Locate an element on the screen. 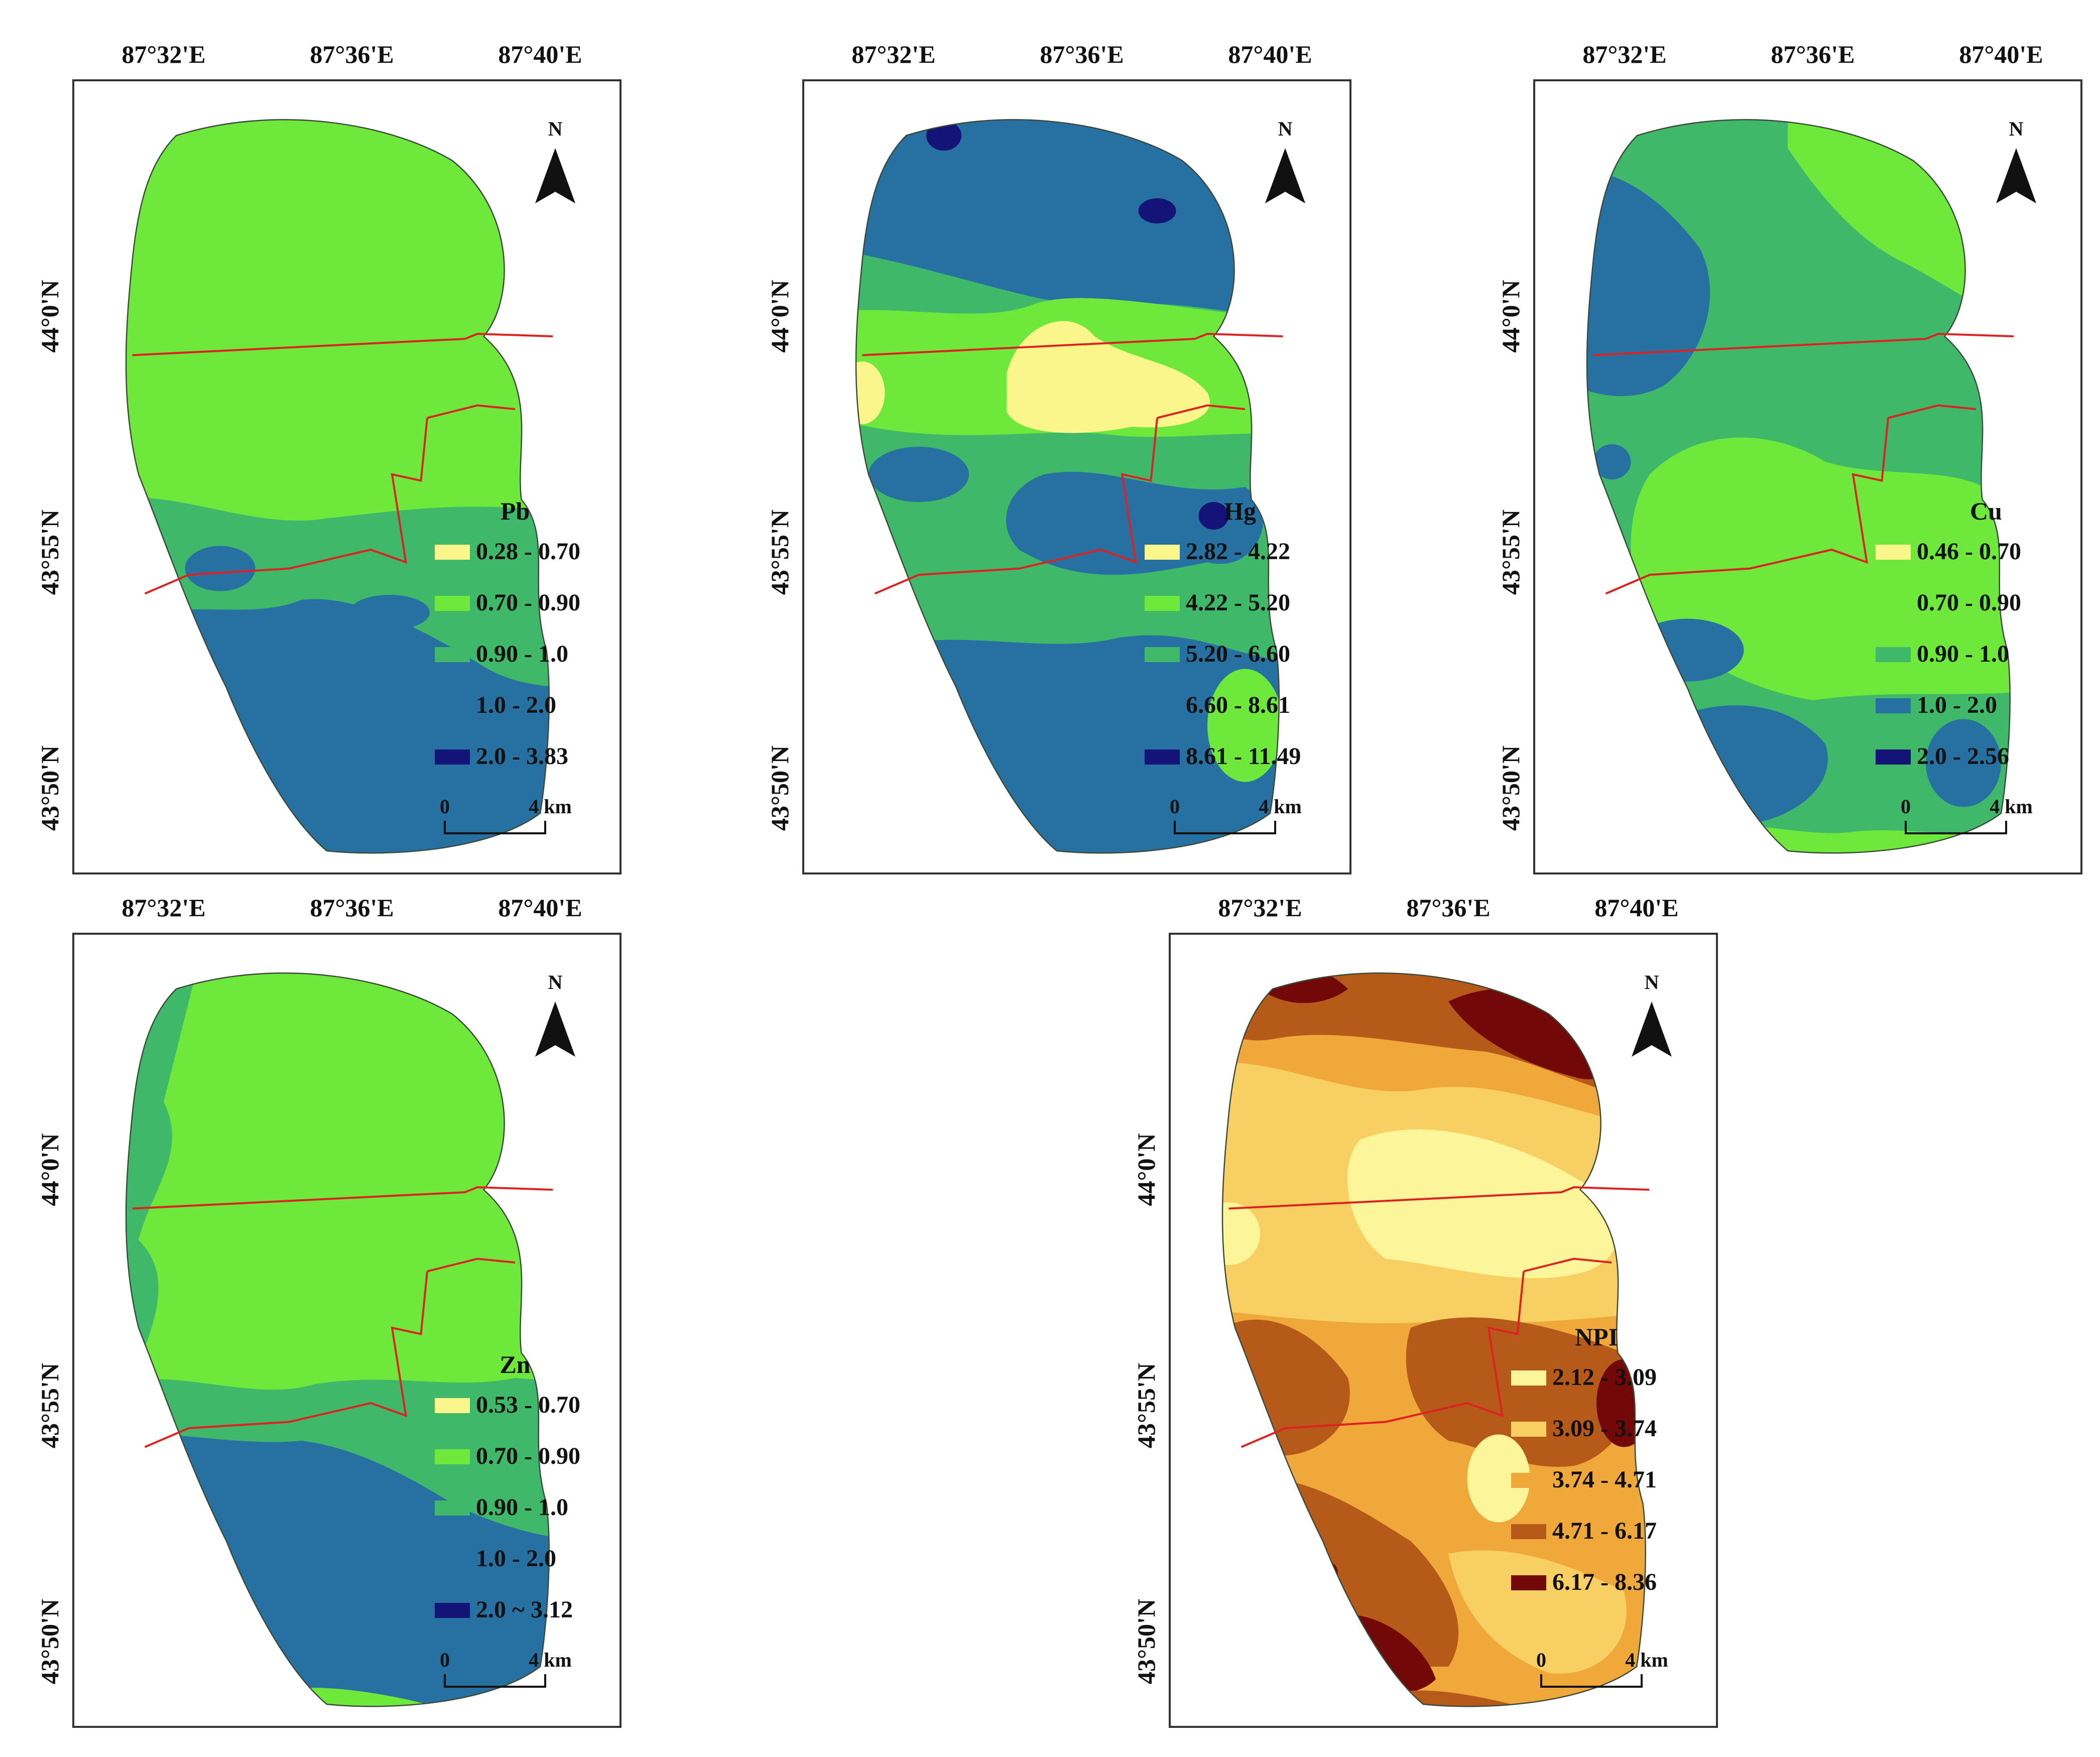 The width and height of the screenshot is (2100, 1757). legend-entry: 2.0 ~ 3.12 is located at coordinates (504, 1609).